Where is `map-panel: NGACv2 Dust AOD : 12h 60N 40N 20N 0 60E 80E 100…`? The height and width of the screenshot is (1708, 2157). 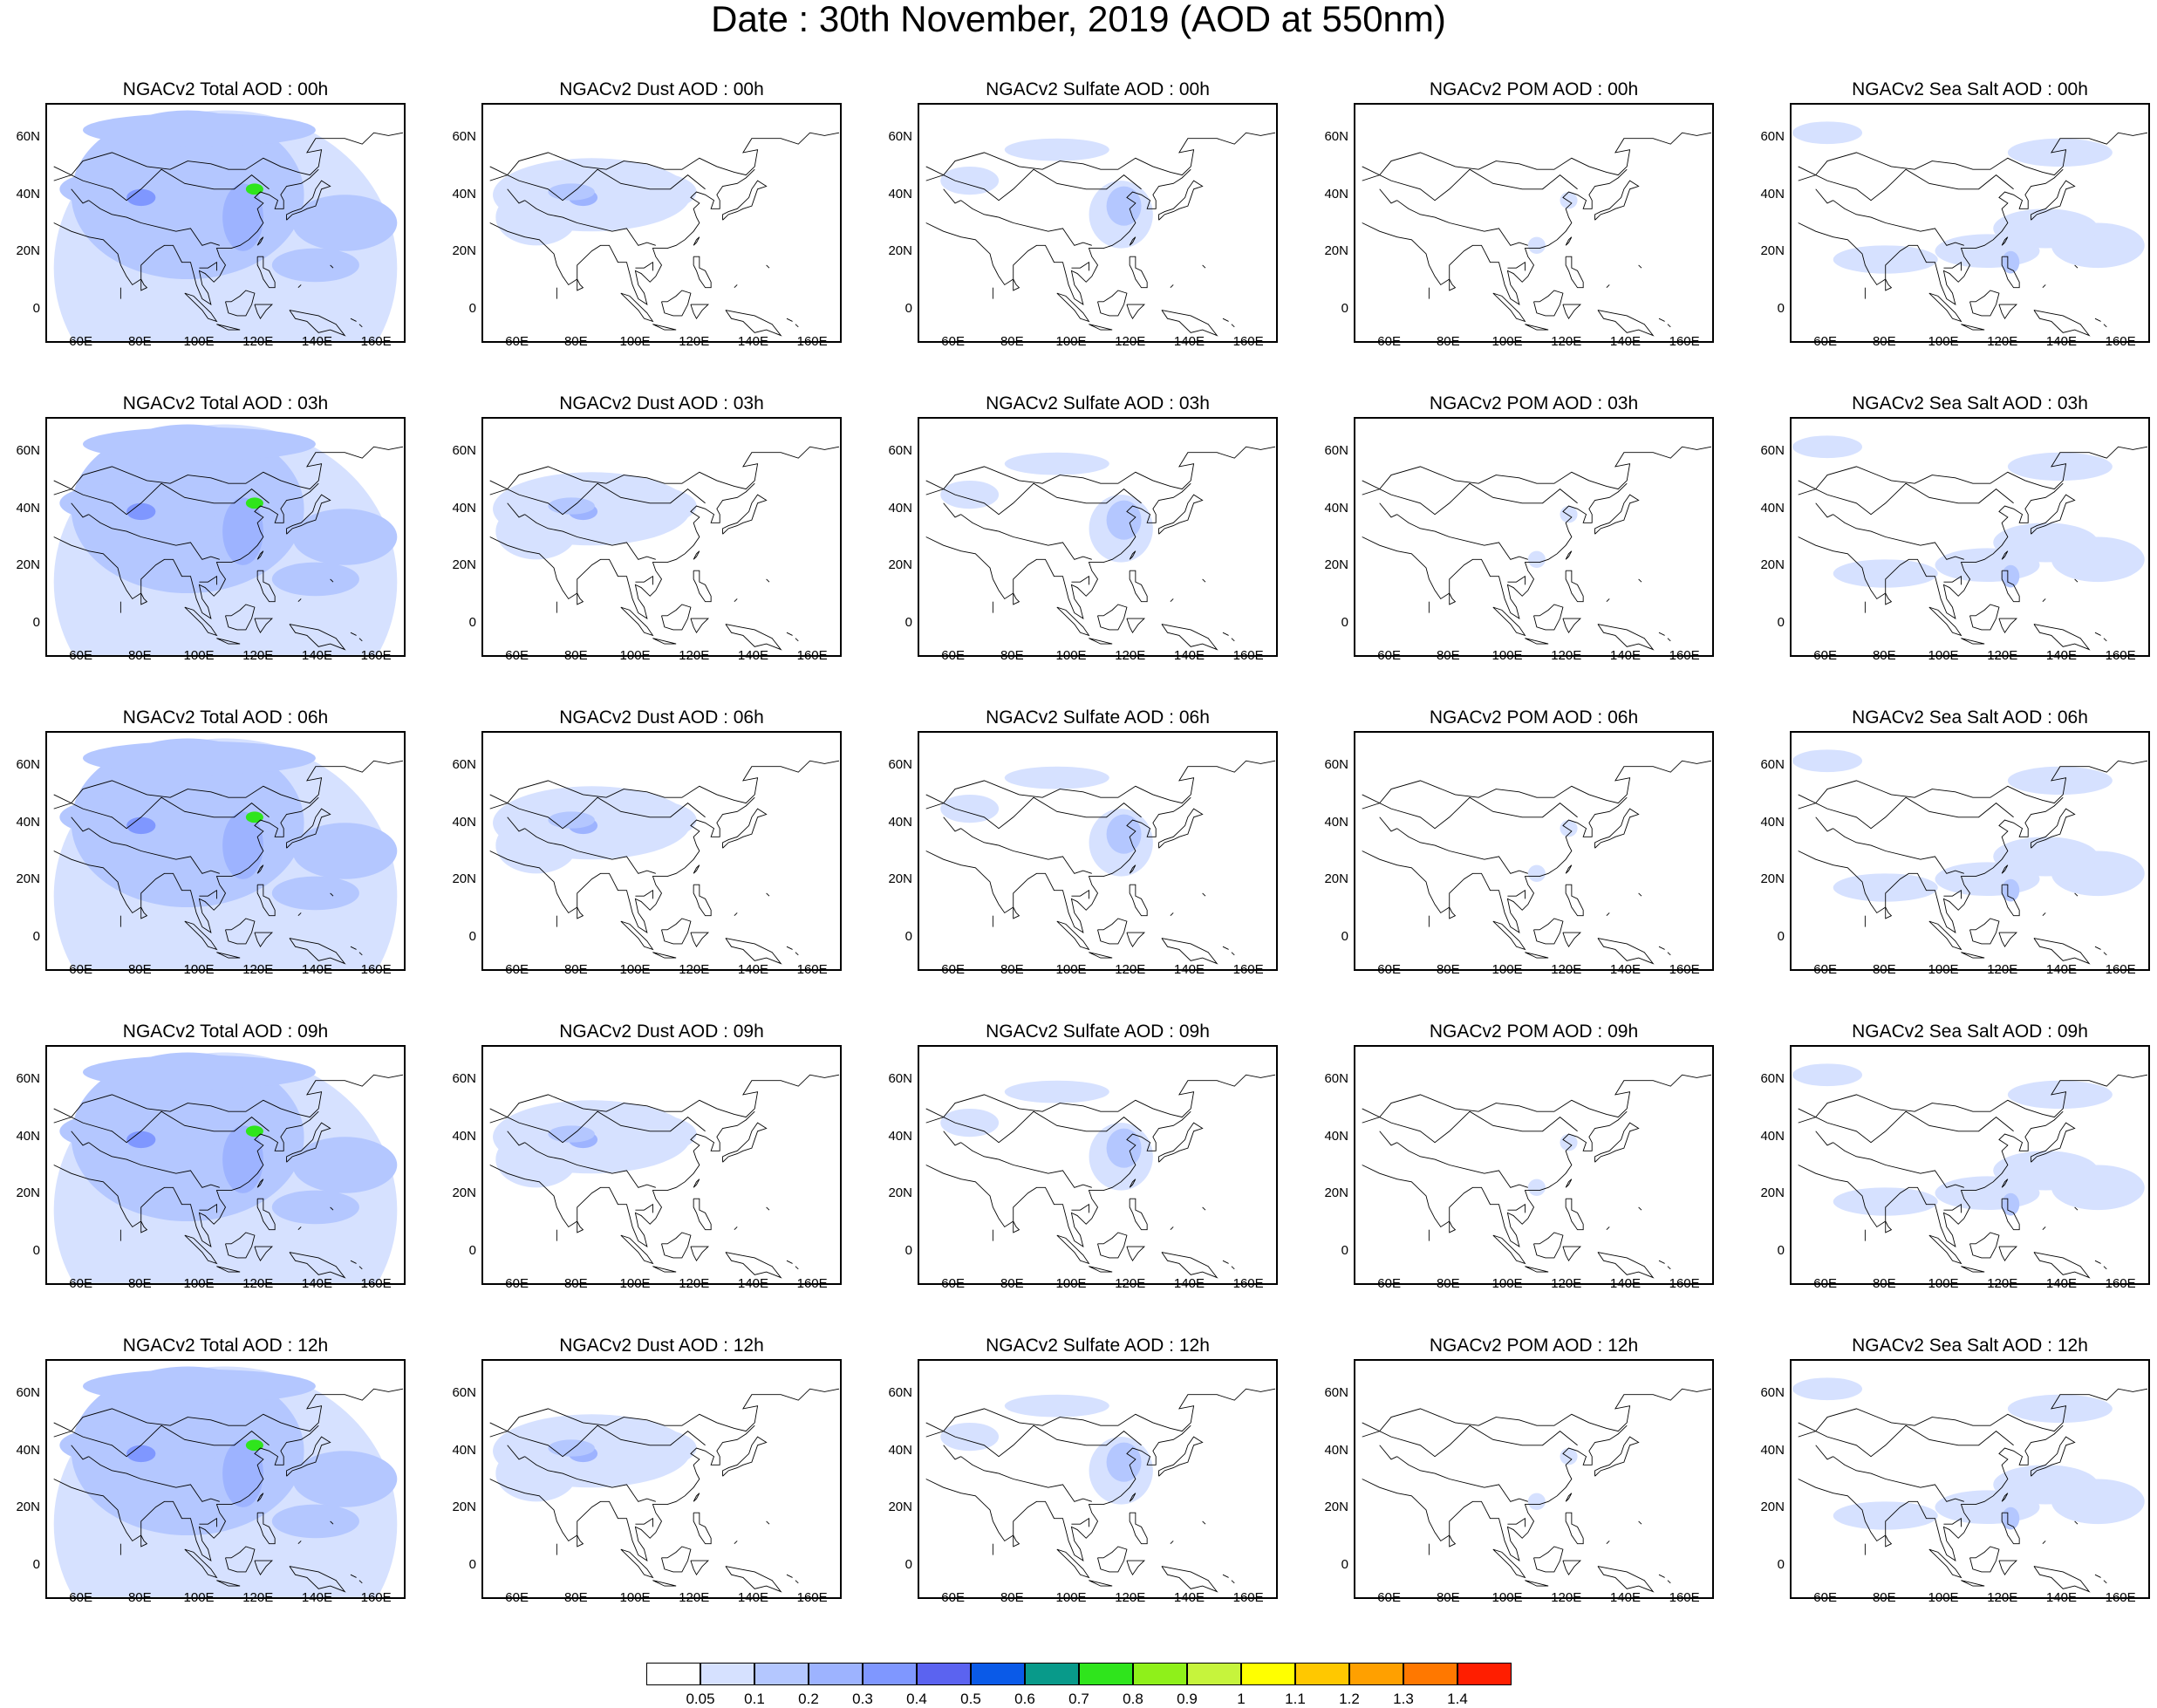 map-panel: NGACv2 Dust AOD : 12h 60N 40N 20N 0 60E 80E 100… is located at coordinates (641, 1470).